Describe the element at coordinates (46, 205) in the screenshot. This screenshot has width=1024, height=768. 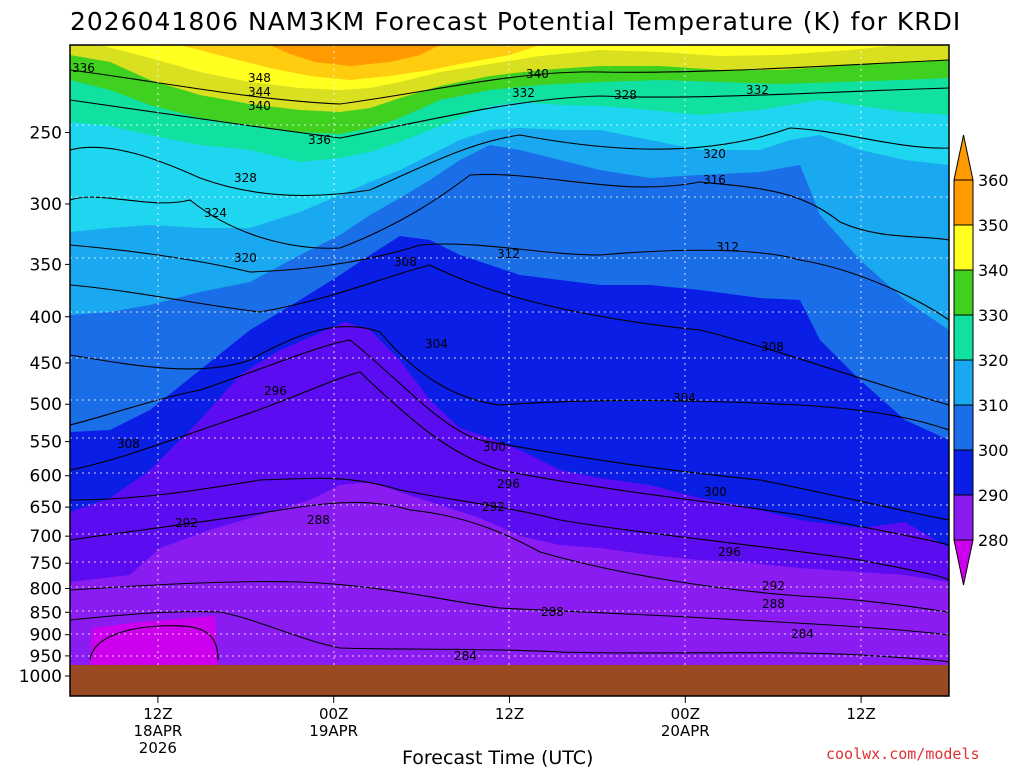
I see `y-tick-label: 300` at that location.